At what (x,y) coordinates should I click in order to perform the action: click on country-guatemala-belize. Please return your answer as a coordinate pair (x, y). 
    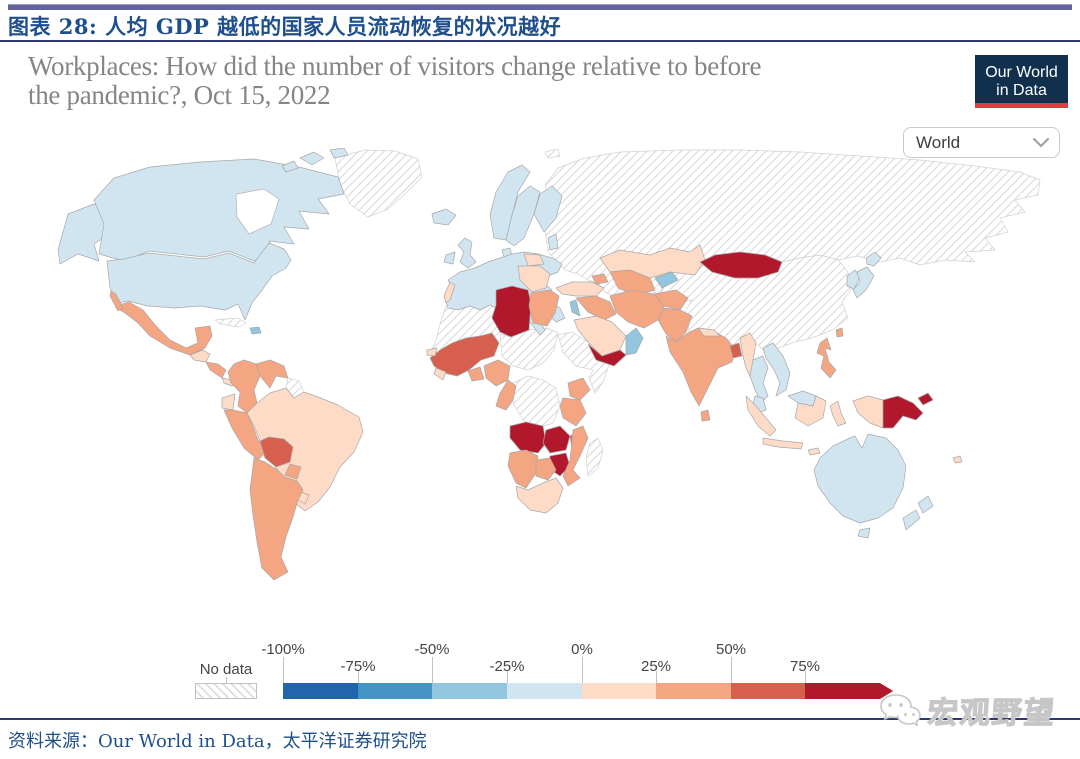
    Looking at the image, I should click on (200, 356).